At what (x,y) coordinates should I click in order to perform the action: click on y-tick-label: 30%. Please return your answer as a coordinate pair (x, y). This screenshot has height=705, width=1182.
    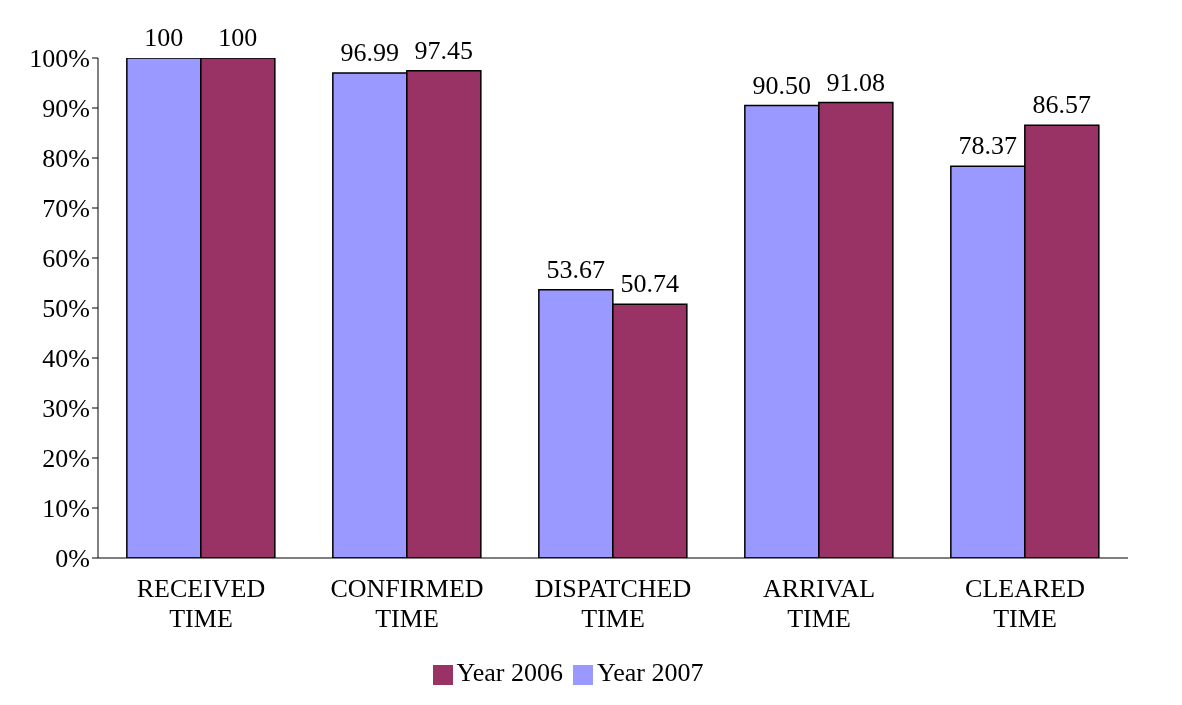
    Looking at the image, I should click on (66, 409).